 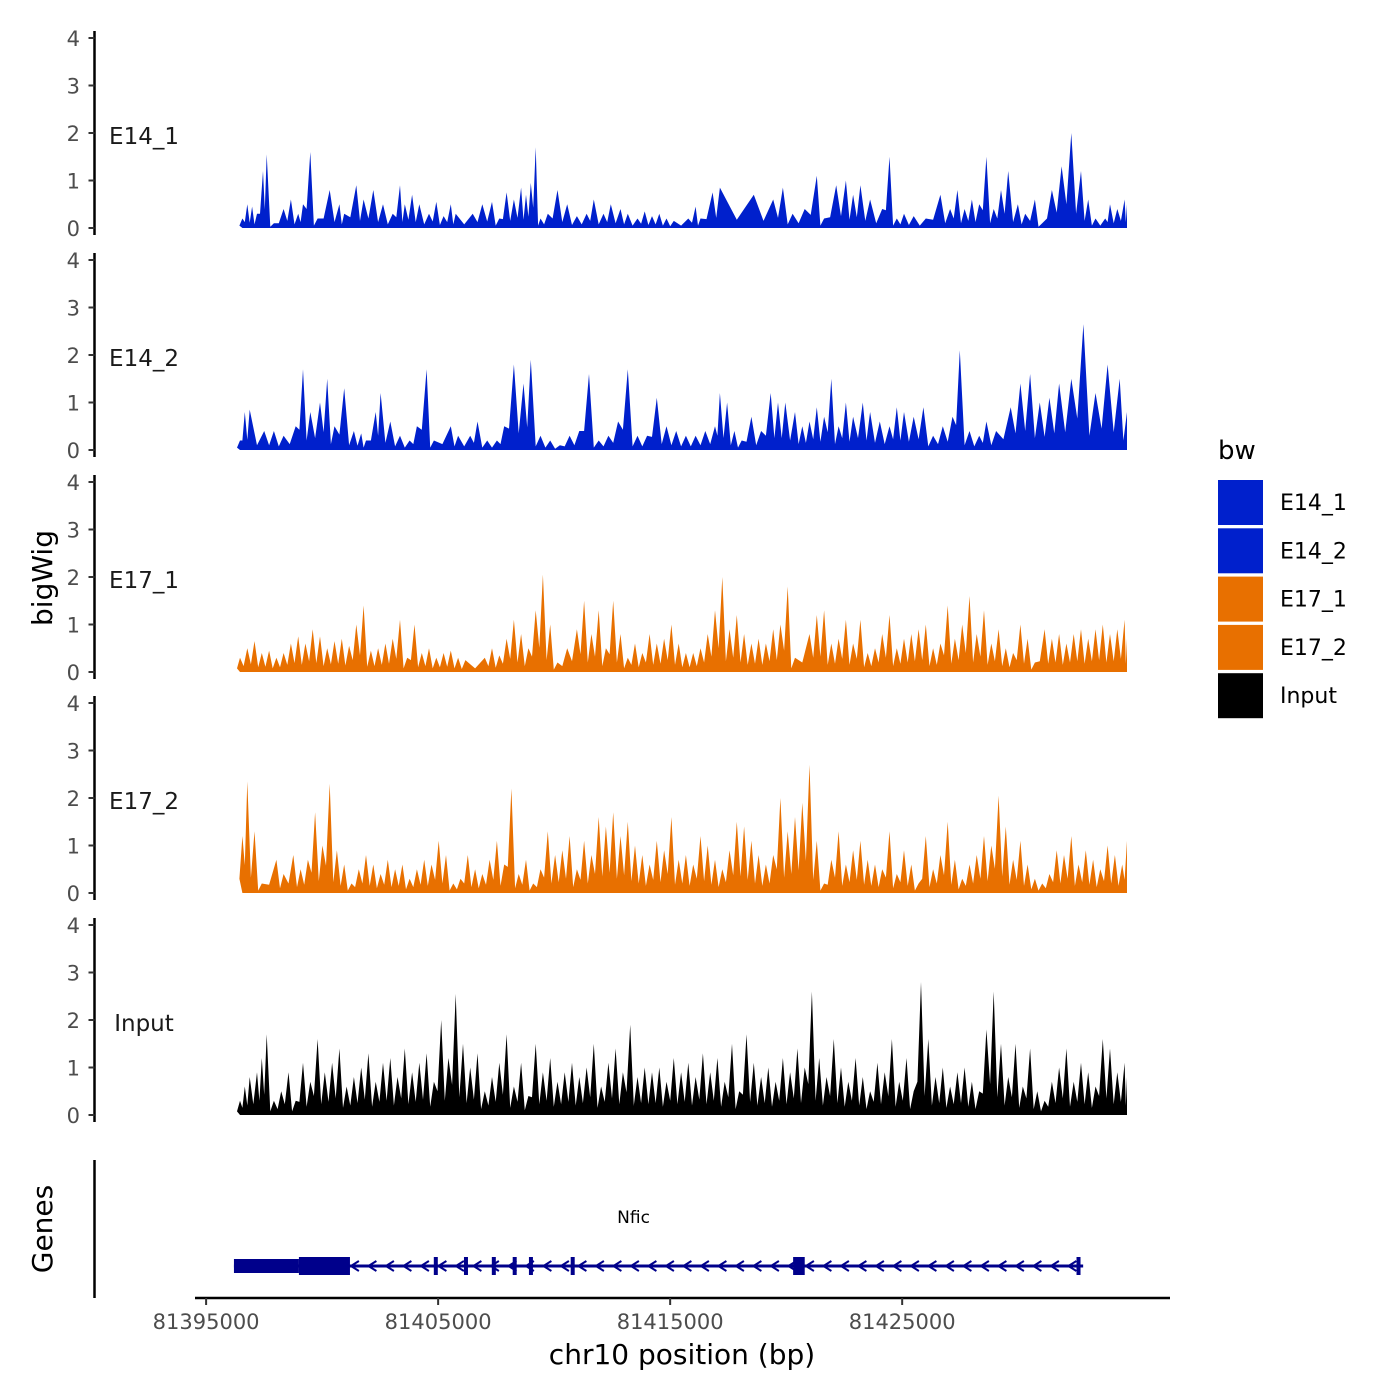 What do you see at coordinates (682, 1354) in the screenshot?
I see `x-axis-title: chr10 position (bp)` at bounding box center [682, 1354].